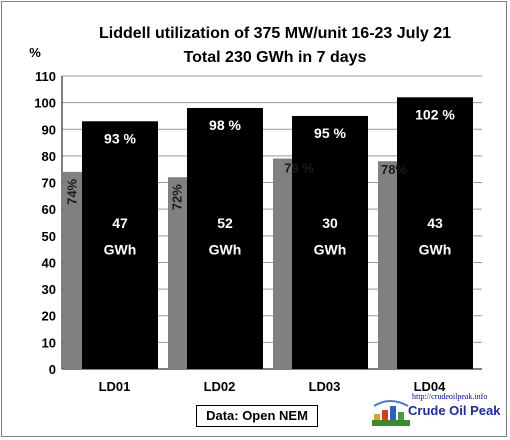  I want to click on energy-value-label: 52, so click(225, 223).